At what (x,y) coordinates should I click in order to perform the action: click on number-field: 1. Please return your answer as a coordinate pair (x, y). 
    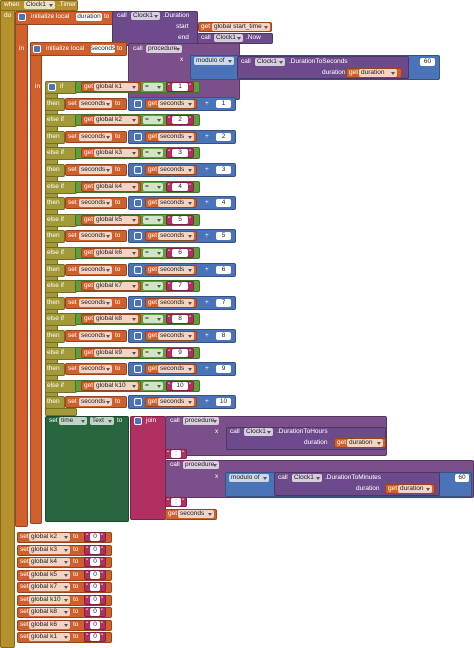
    Looking at the image, I should click on (223, 103).